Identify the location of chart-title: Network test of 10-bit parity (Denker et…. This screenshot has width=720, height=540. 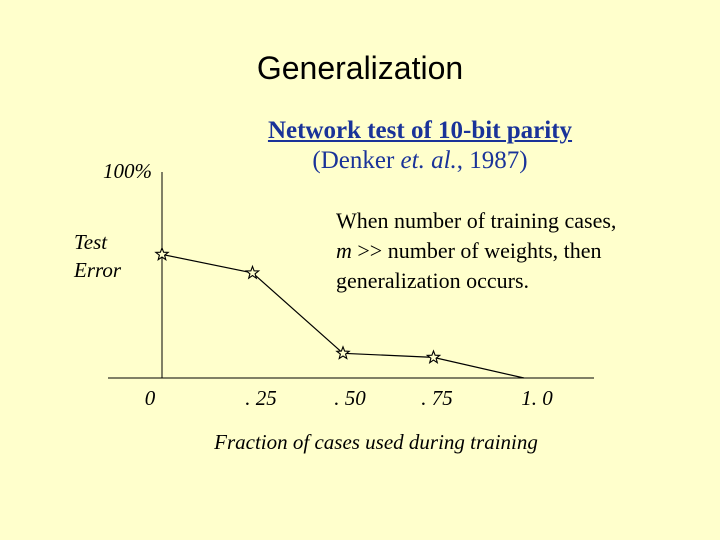
(420, 146).